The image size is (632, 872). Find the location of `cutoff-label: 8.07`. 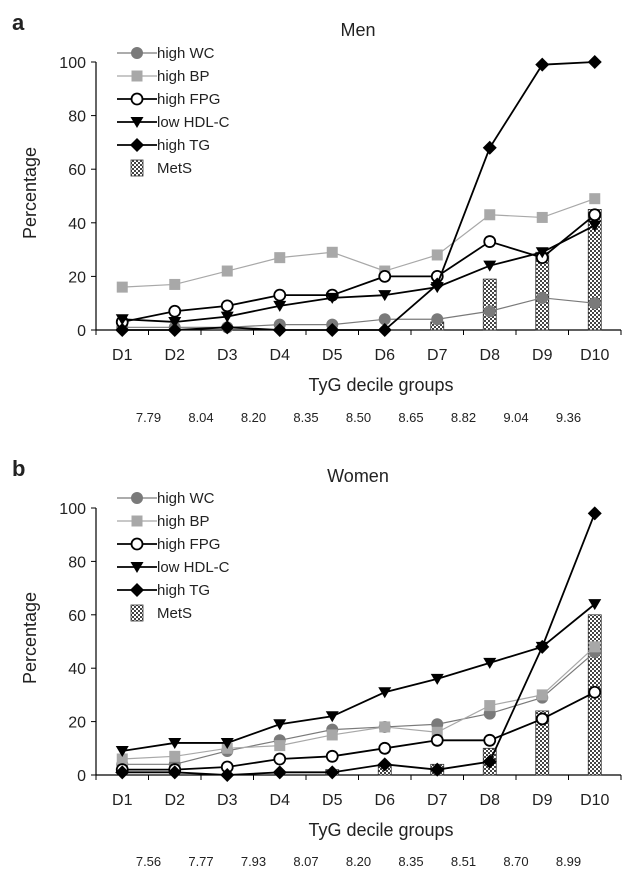

cutoff-label: 8.07 is located at coordinates (305, 861).